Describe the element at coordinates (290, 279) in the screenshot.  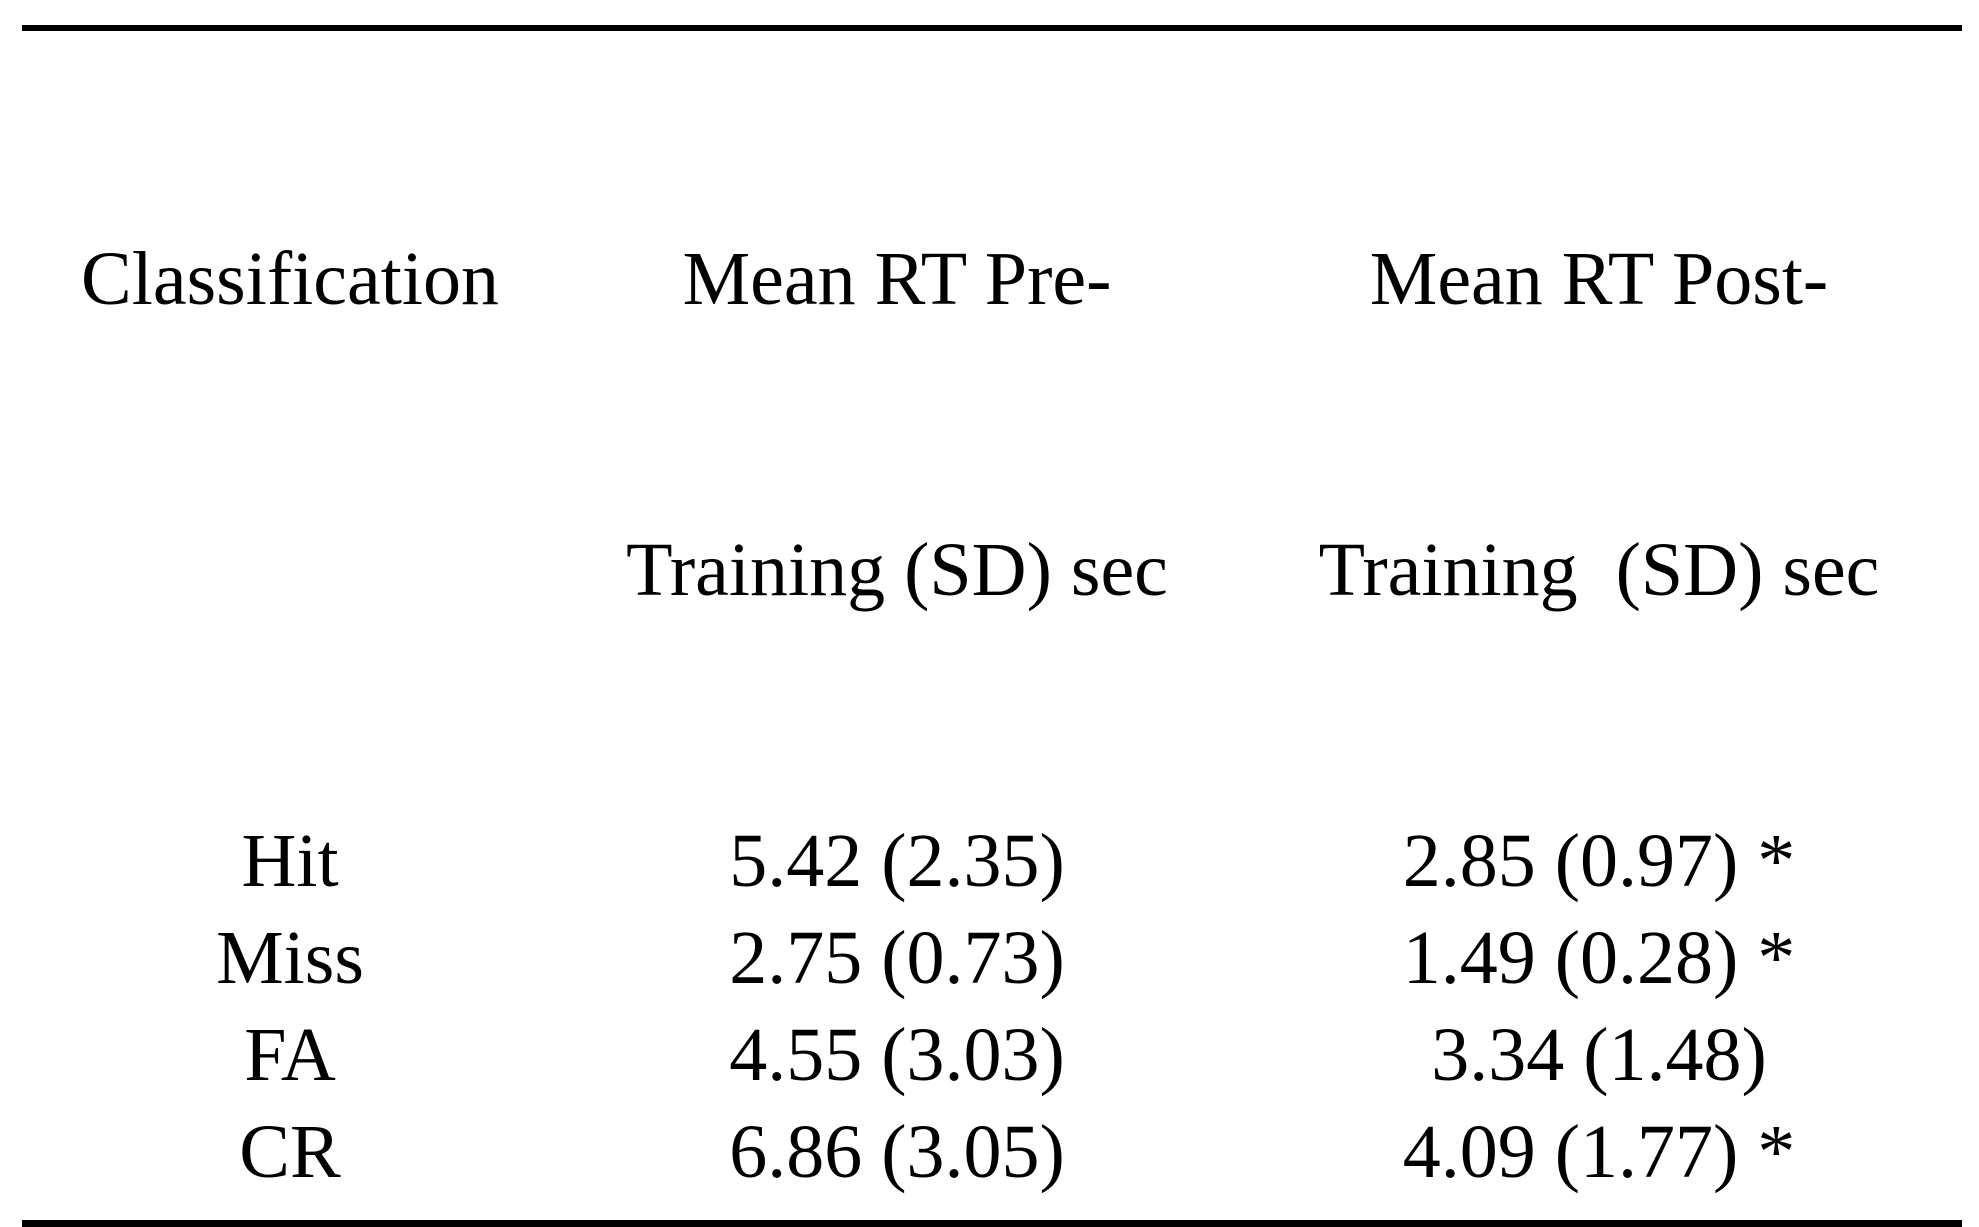
I see `header-line1: Classification` at that location.